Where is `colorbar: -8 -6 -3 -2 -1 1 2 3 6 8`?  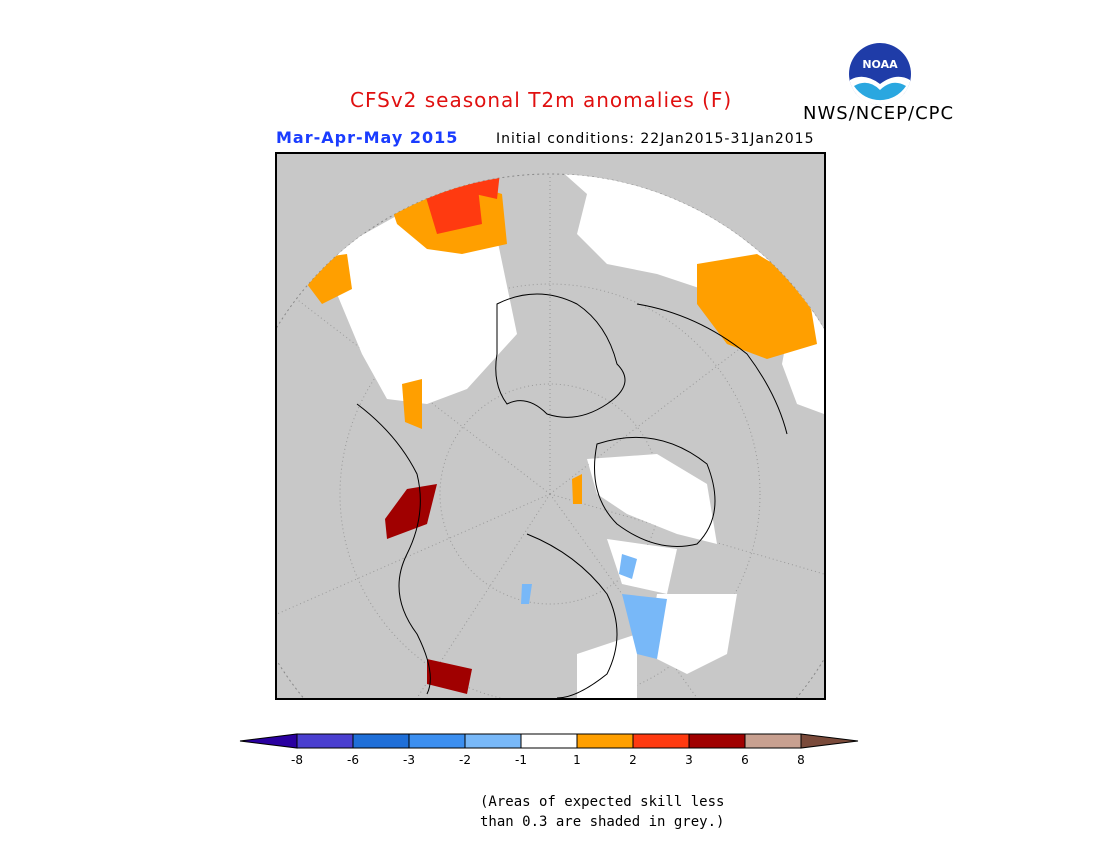
colorbar: -8 -6 -3 -2 -1 1 2 3 6 8 is located at coordinates (549, 750).